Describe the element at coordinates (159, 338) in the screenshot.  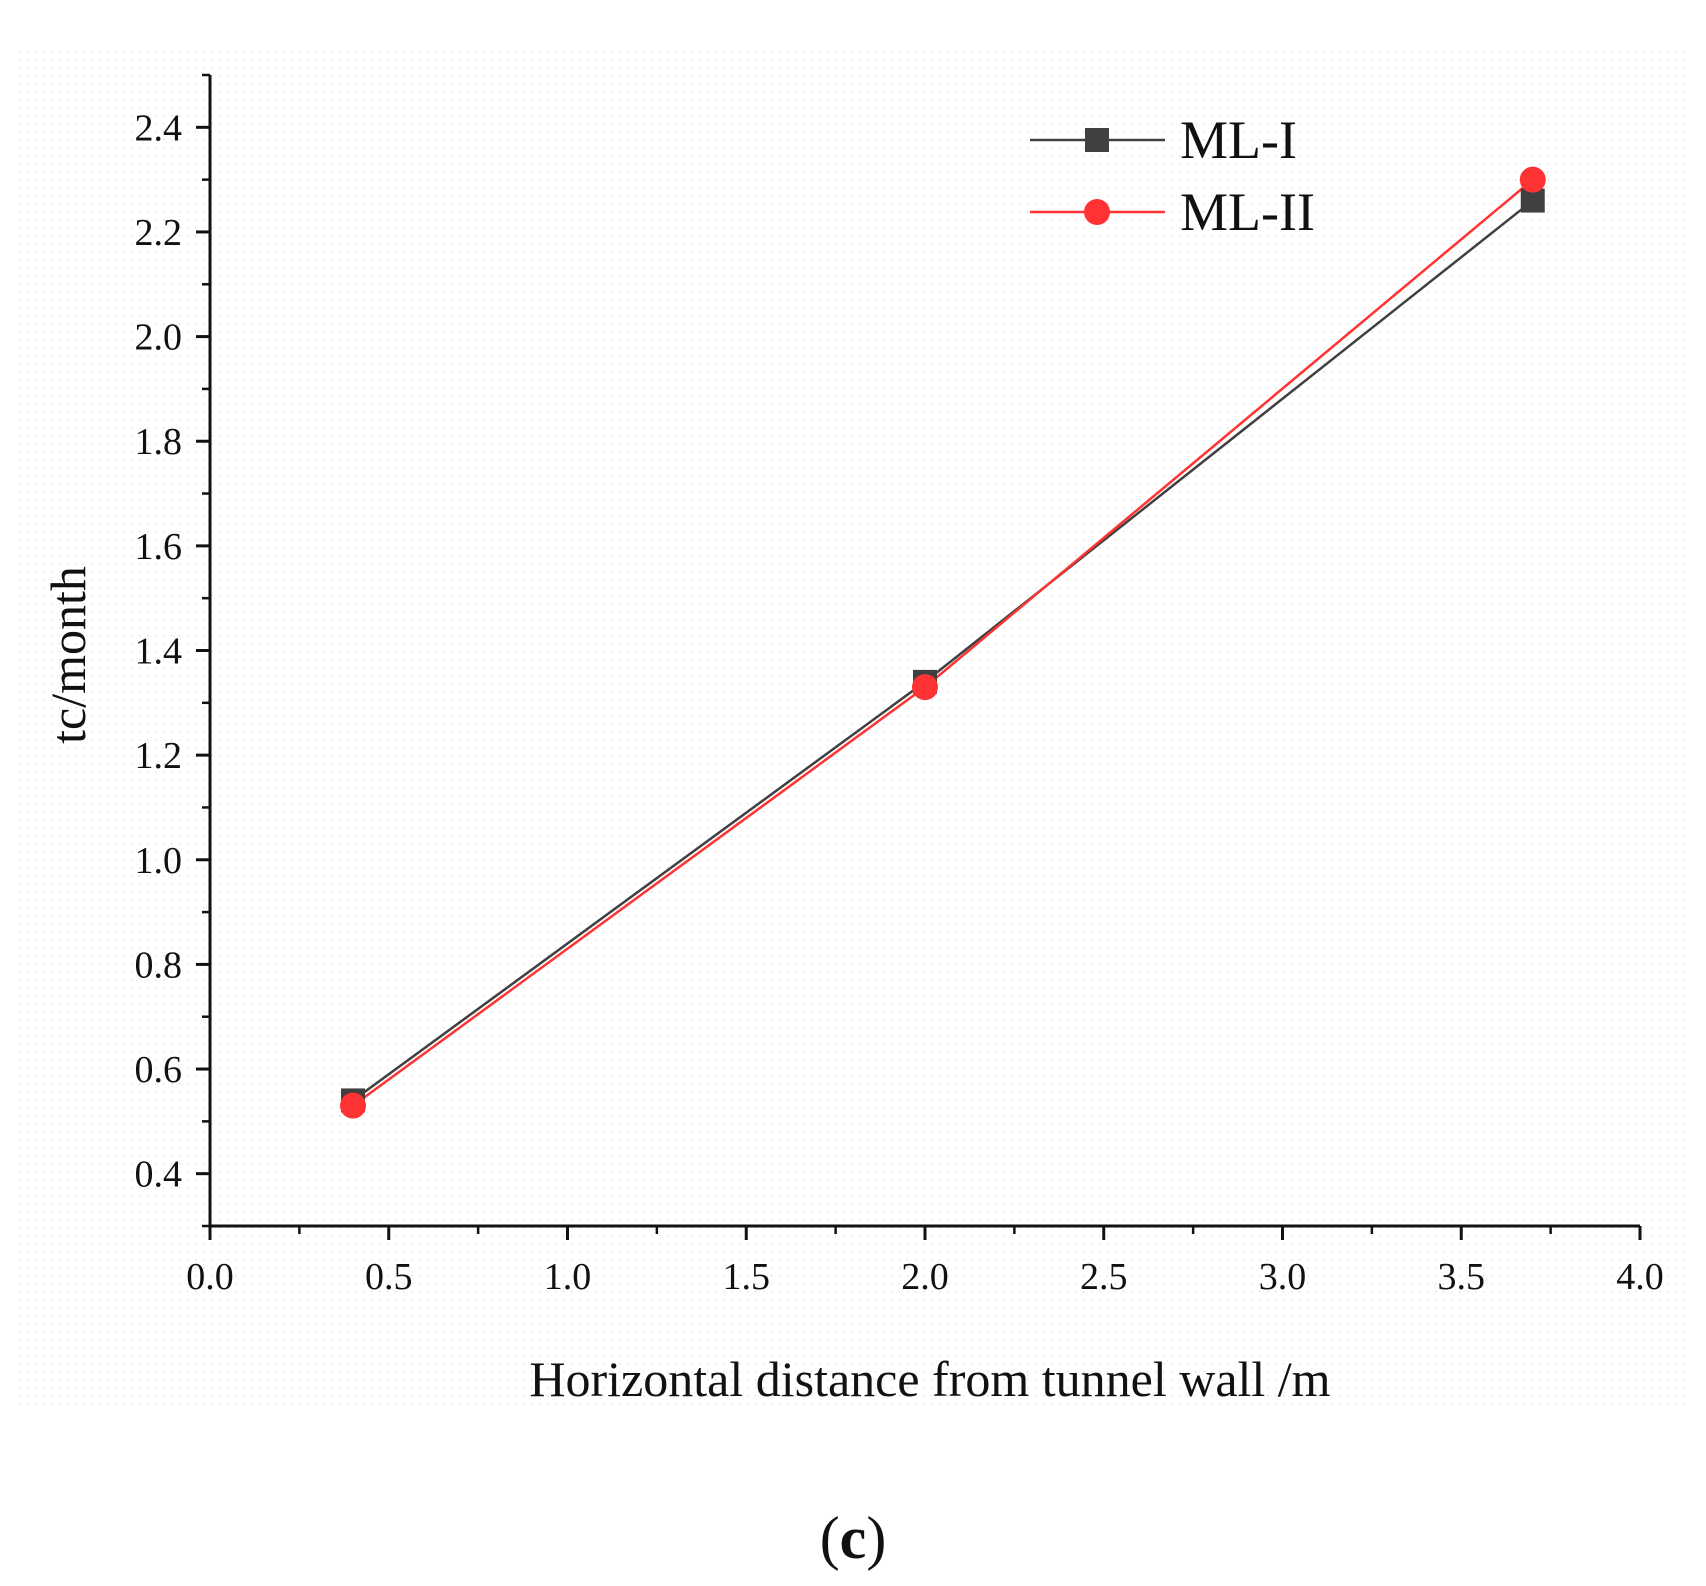
I see `y-tick-label: 2.0` at that location.